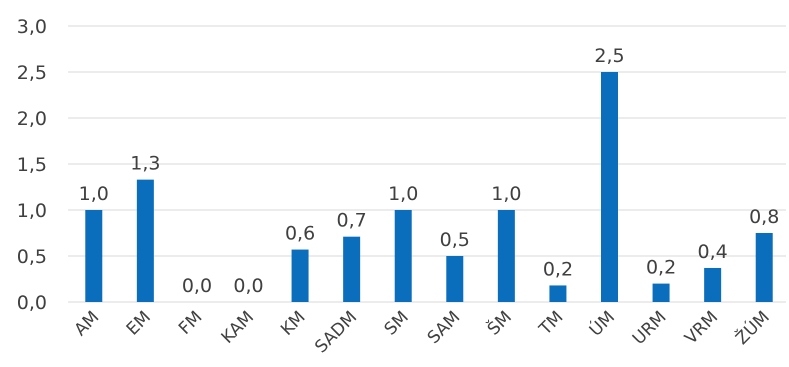  I want to click on y-axis: 0,0 0,5 1,0 1,5 2,0 2,5 3,0, so click(32, 165).